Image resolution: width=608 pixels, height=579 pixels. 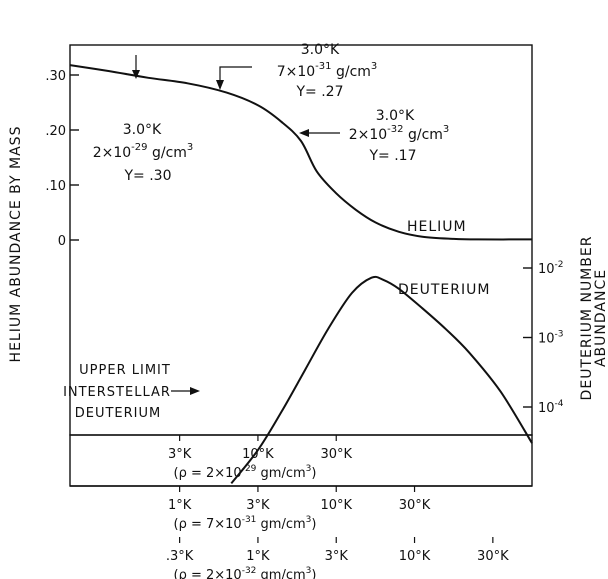 I want to click on annotation-2-density: 7×10-31 g/cm3, so click(x=327, y=70).